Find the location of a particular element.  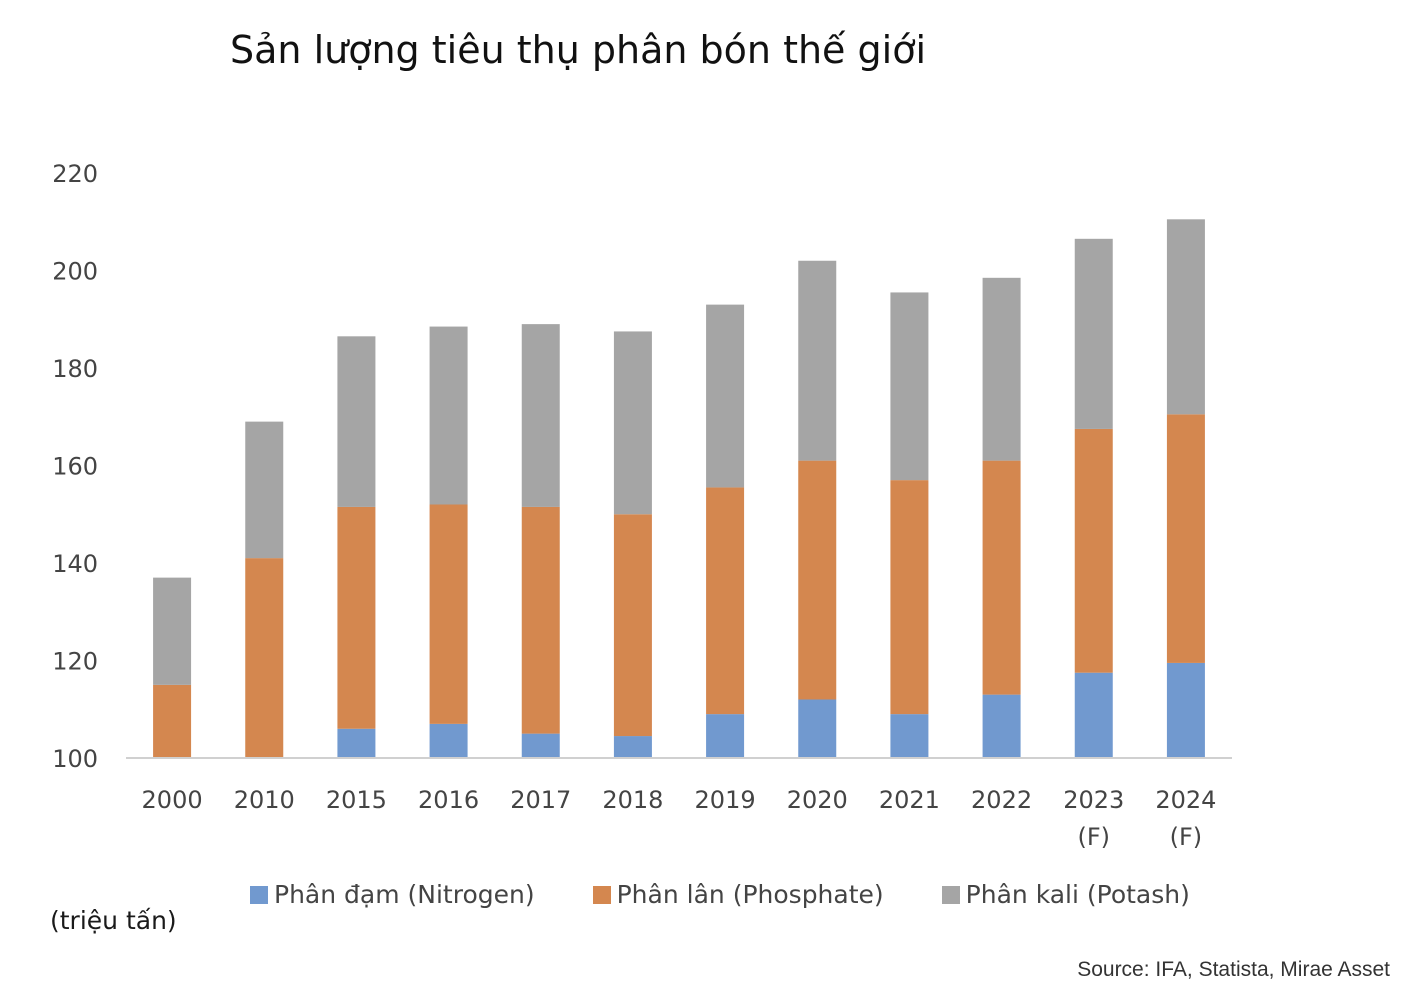

bar-segment-phosphate-2024-F is located at coordinates (1185, 538).